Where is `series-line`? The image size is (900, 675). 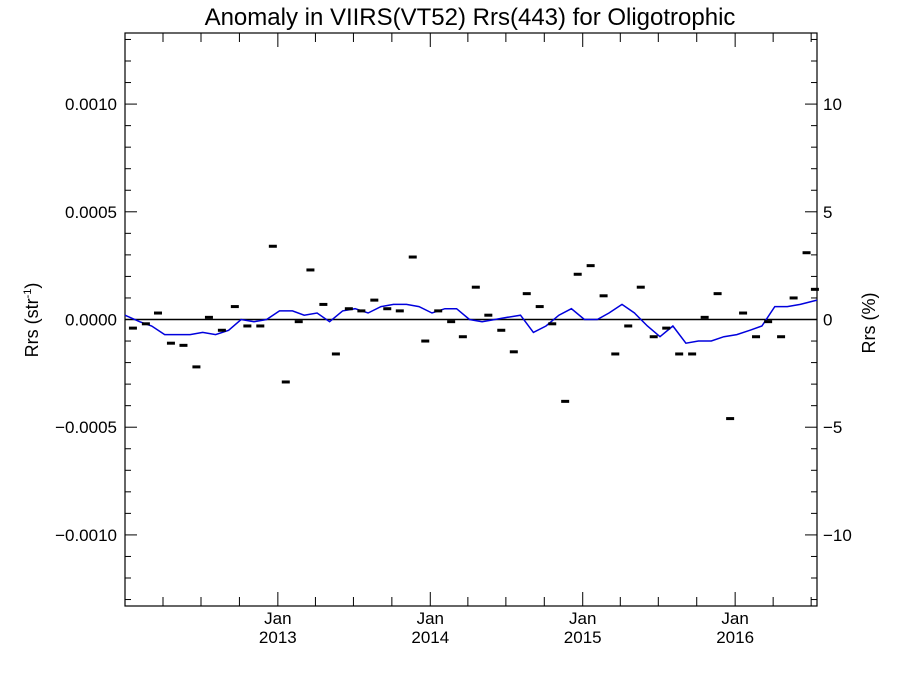
series-line is located at coordinates (471, 322).